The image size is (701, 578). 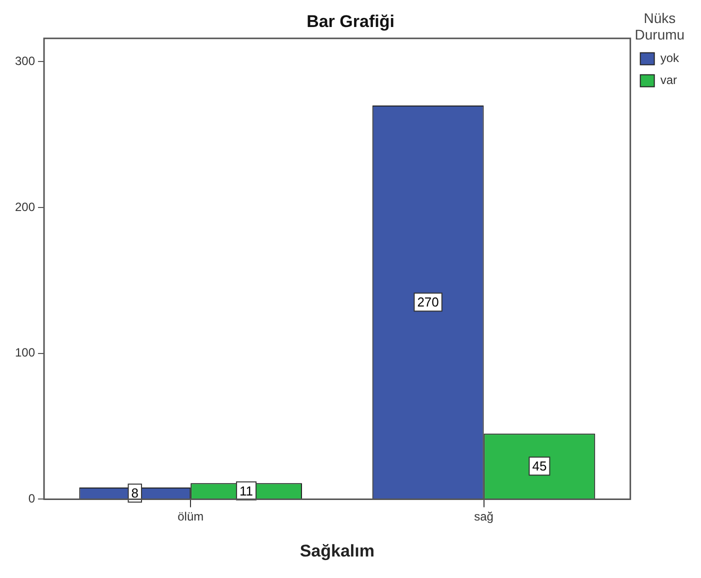 What do you see at coordinates (668, 80) in the screenshot?
I see `legend-label: var` at bounding box center [668, 80].